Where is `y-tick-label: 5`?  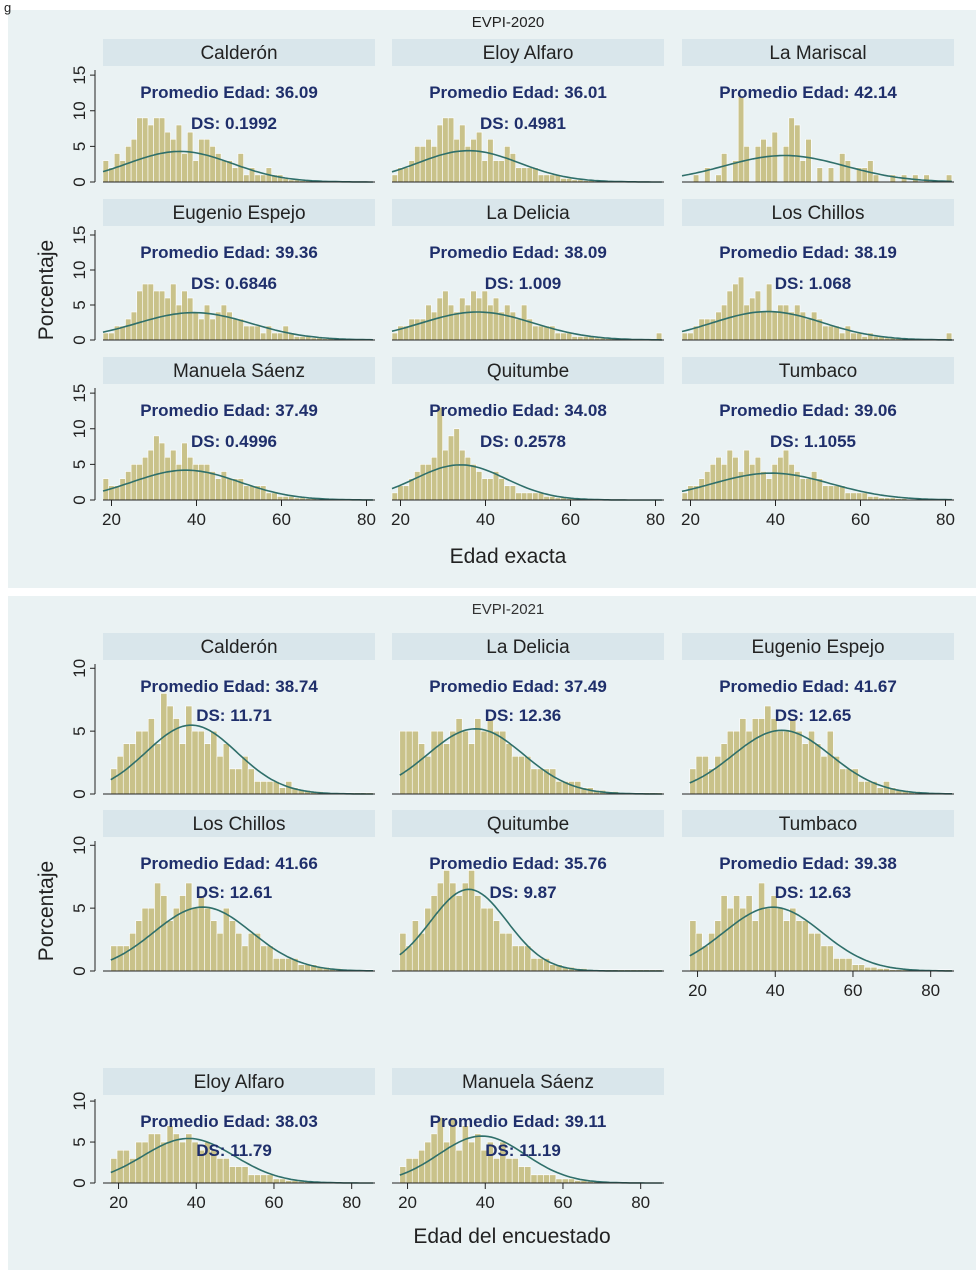 y-tick-label: 5 is located at coordinates (79, 907).